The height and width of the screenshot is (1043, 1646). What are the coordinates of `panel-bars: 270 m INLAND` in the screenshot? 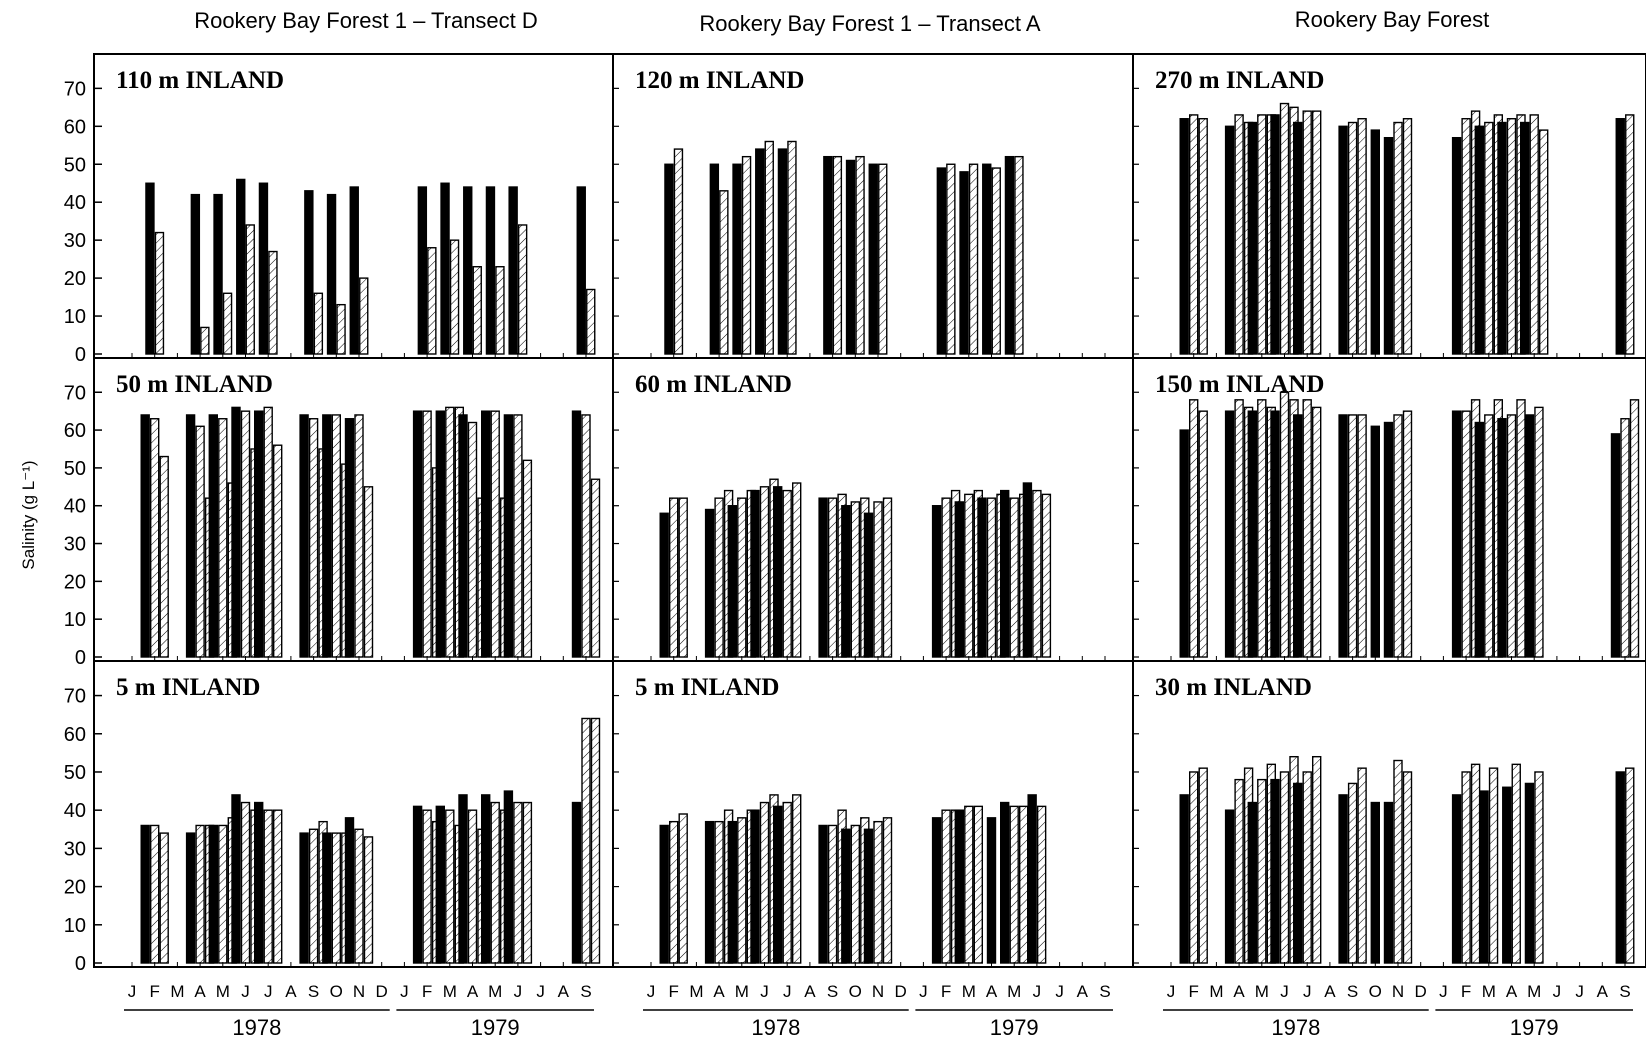 It's located at (1395, 211).